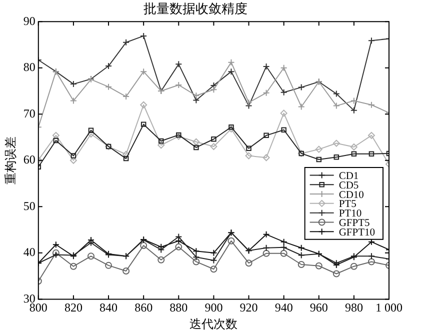  I want to click on legend-label: CD1, so click(348, 176).